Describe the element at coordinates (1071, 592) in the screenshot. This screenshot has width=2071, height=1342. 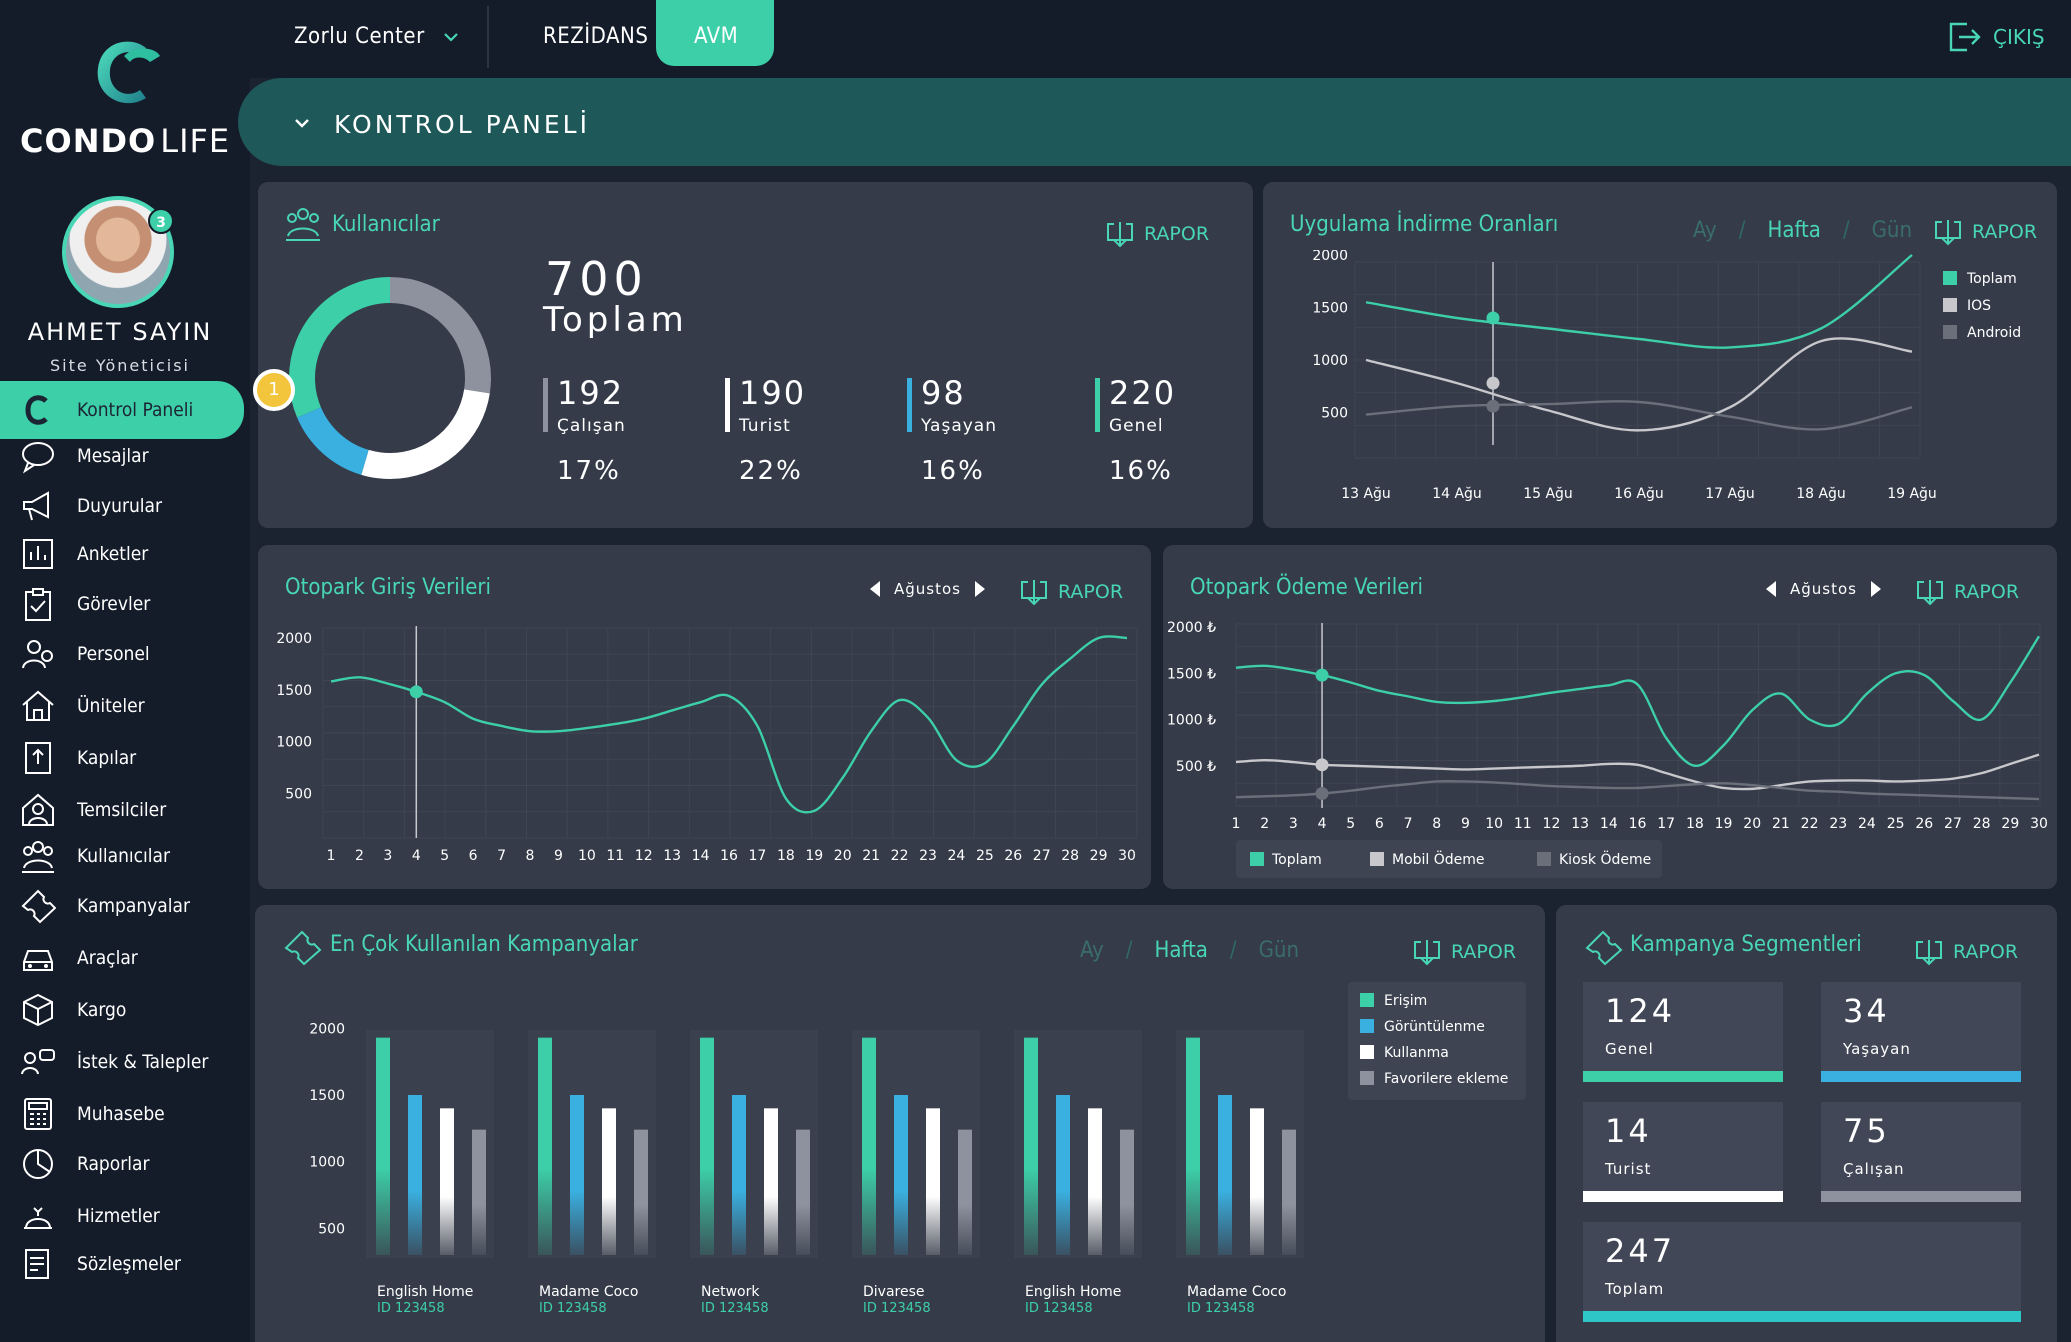
I see `parking-entry-rapor-button: RAPOR` at that location.